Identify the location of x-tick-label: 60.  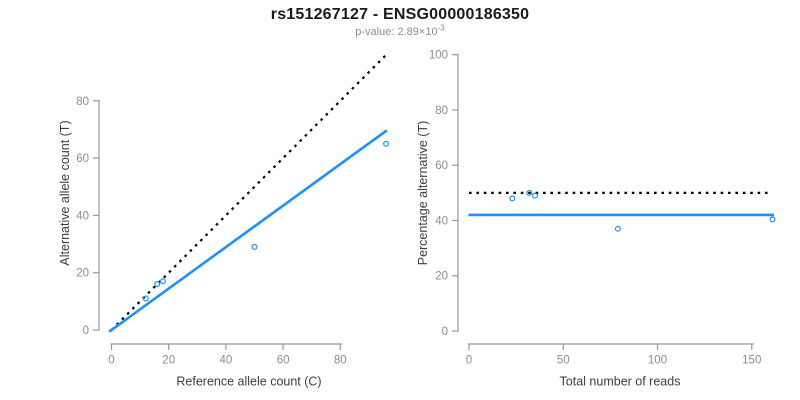
(283, 361).